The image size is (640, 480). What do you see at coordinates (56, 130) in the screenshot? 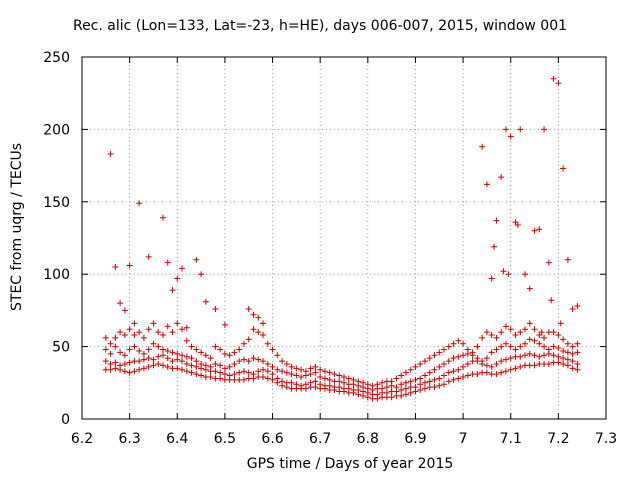
I see `y-tick-label: 200` at bounding box center [56, 130].